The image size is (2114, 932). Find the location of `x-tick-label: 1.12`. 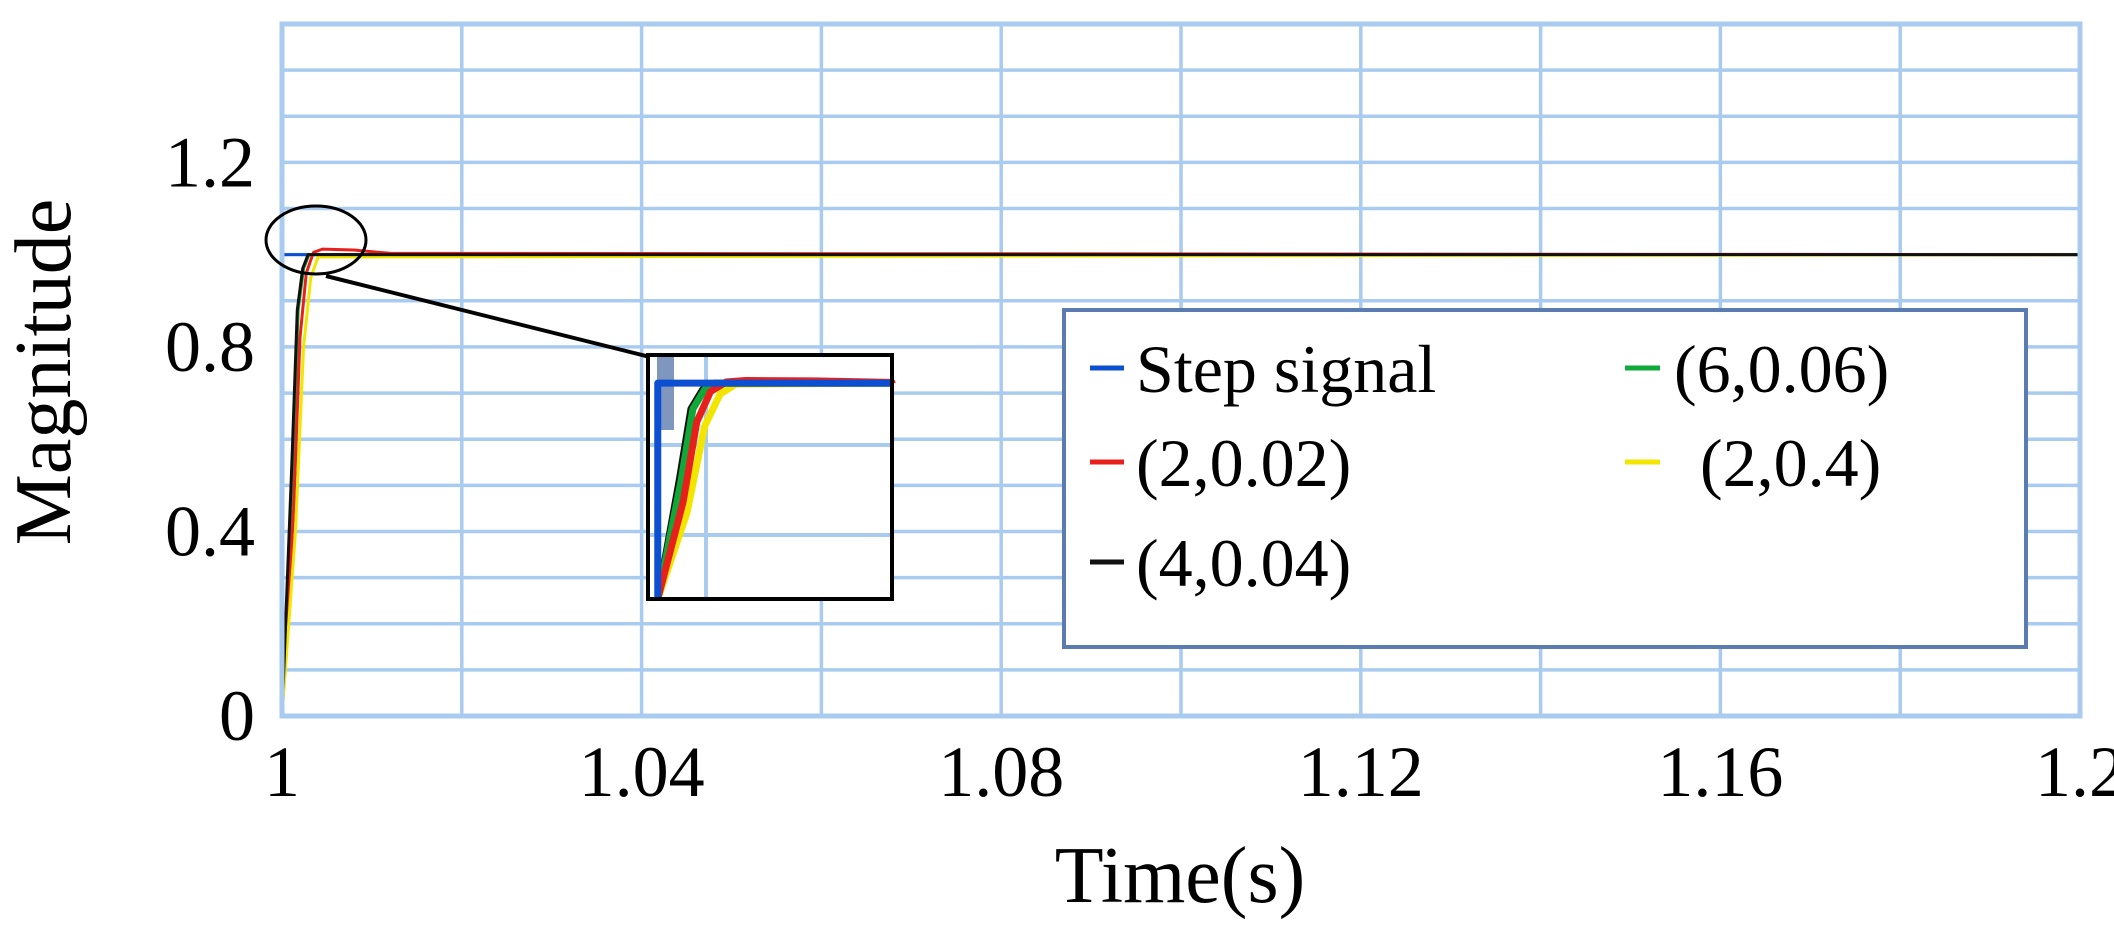

x-tick-label: 1.12 is located at coordinates (1361, 772).